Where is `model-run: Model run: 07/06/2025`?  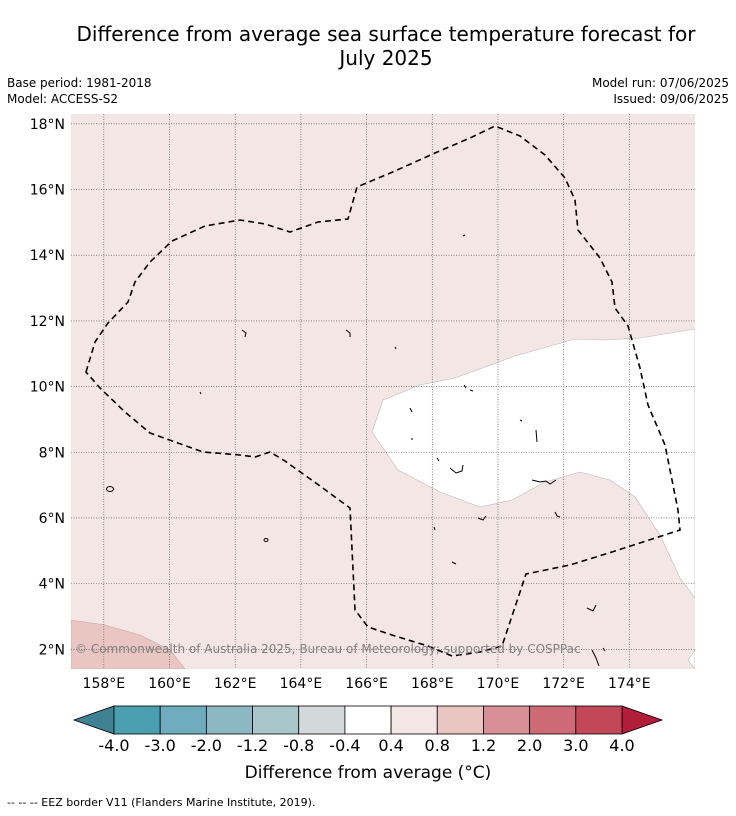
model-run: Model run: 07/06/2025 is located at coordinates (660, 83).